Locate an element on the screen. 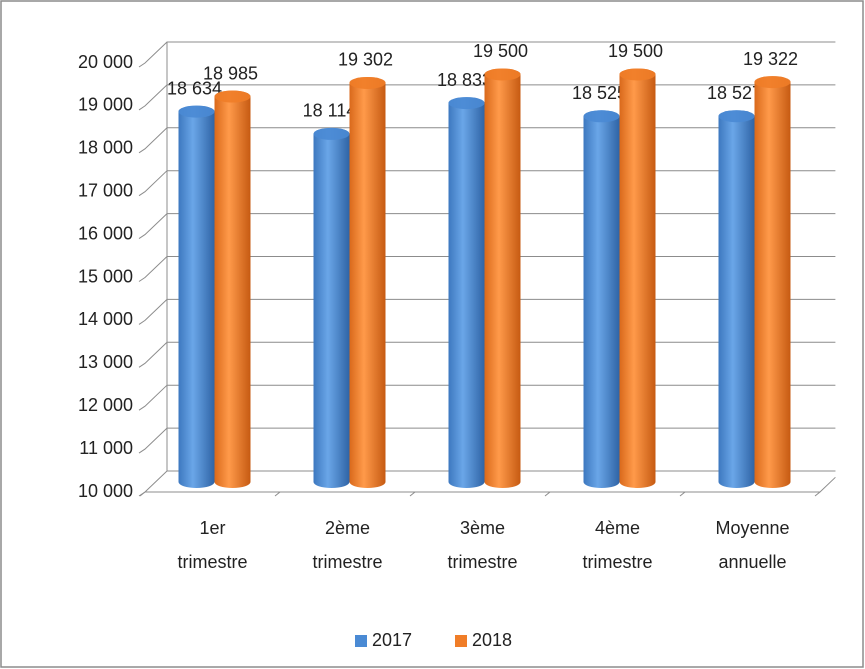 Image resolution: width=865 pixels, height=669 pixels. y-tick-label: 17 000 is located at coordinates (105, 190).